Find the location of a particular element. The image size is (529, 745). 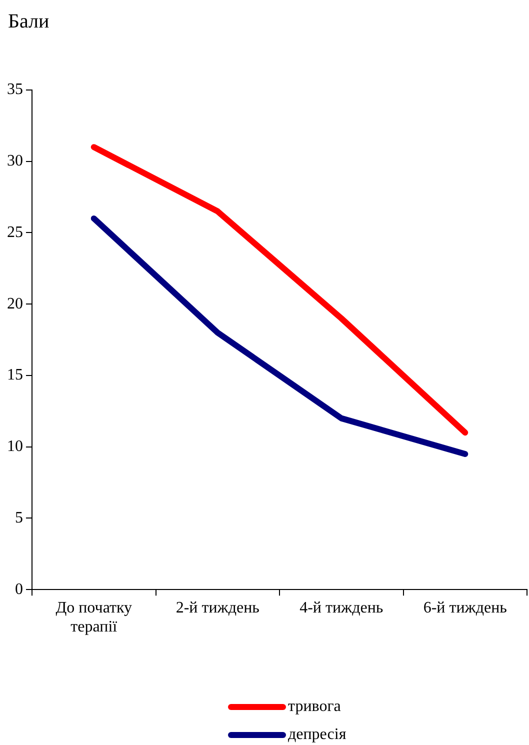

y-tick-label: 5 is located at coordinates (19, 517).